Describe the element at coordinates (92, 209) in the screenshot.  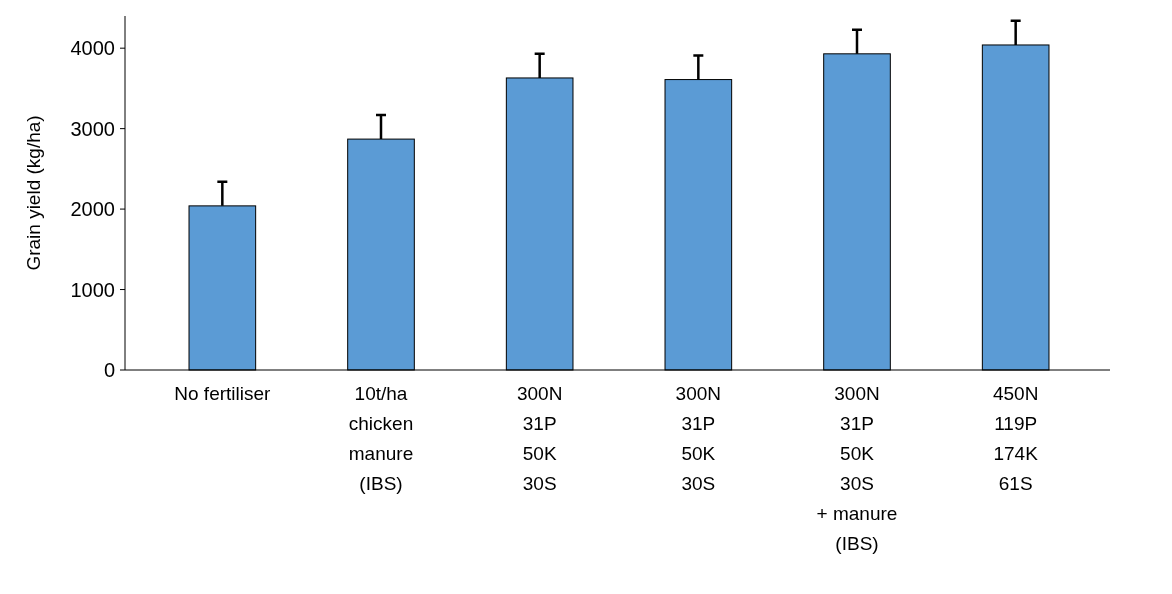
I see `y-tick-label: 2000` at that location.